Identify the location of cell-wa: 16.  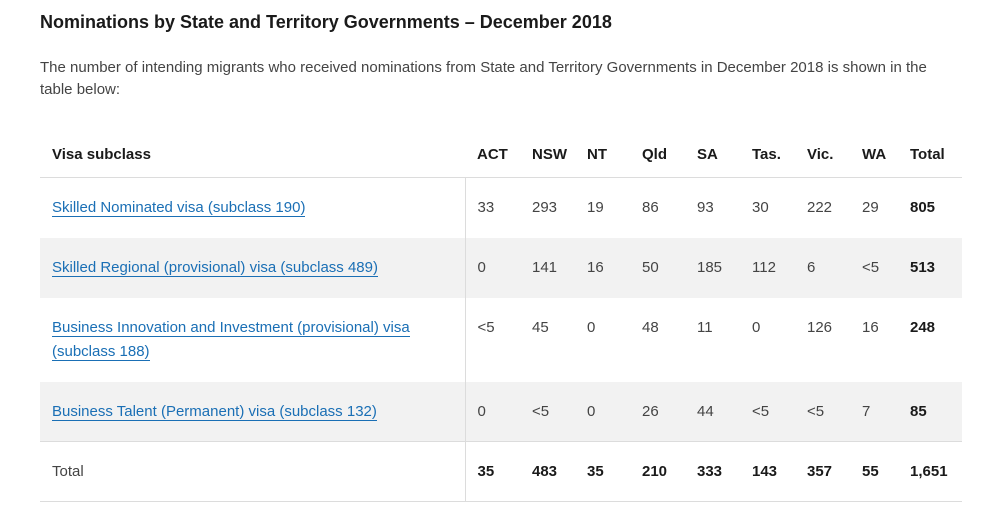
(870, 327).